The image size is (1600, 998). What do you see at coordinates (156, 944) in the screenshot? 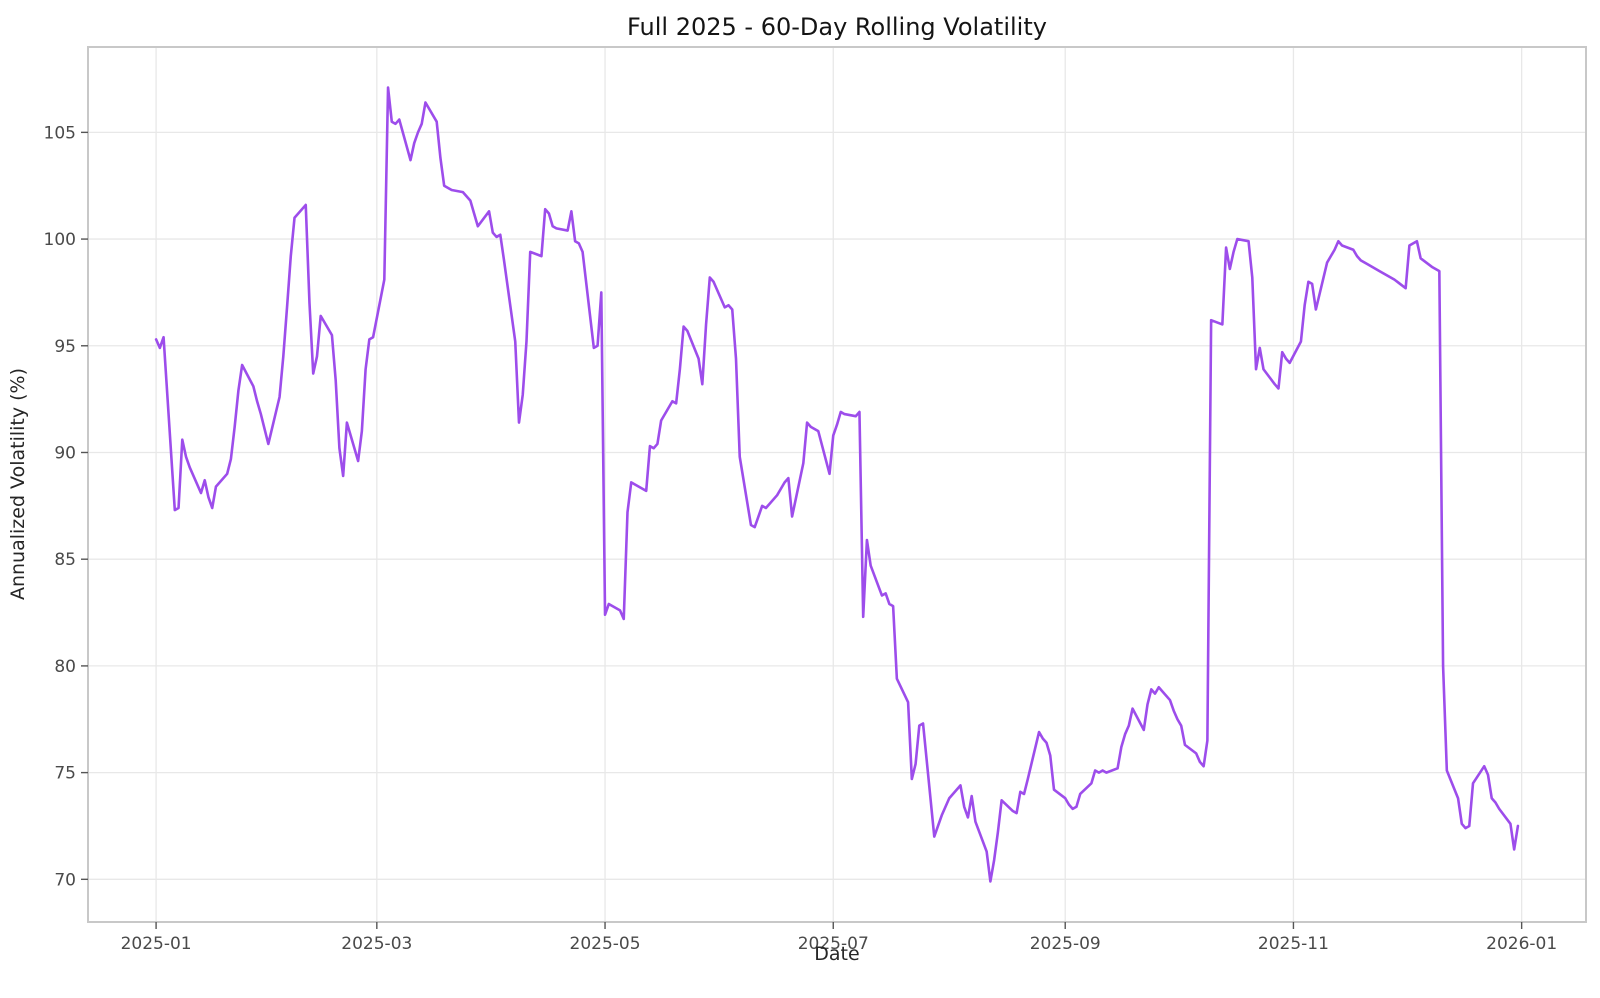
I see `x-tick-label: 2025-01` at bounding box center [156, 944].